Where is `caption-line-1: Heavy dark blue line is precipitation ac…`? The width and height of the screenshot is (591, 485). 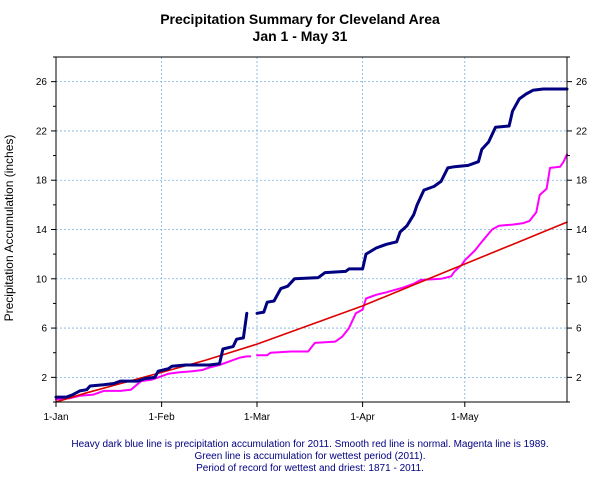 caption-line-1: Heavy dark blue line is precipitation ac… is located at coordinates (309, 444).